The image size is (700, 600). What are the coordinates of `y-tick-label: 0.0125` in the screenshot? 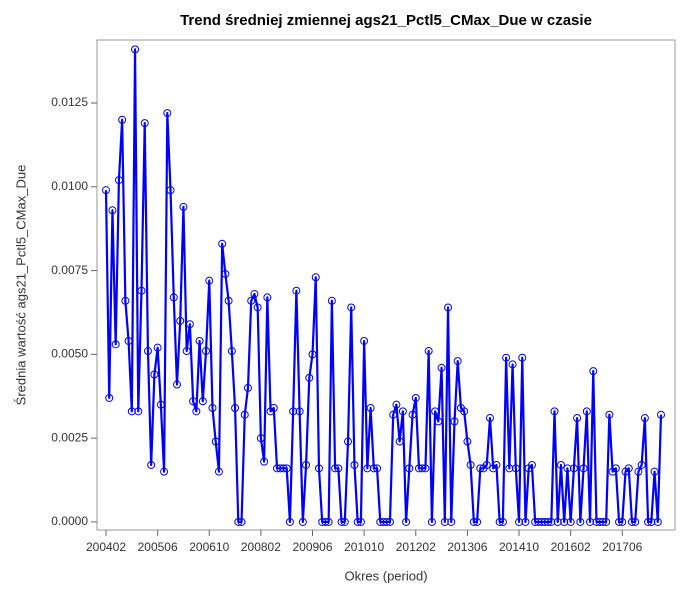 It's located at (69, 102).